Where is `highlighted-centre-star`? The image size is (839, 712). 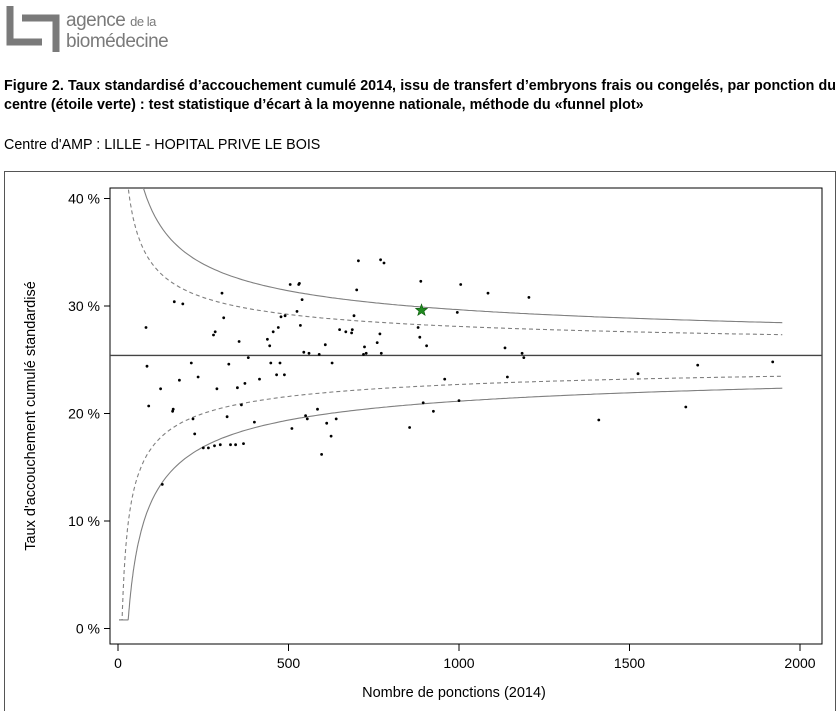
highlighted-centre-star is located at coordinates (421, 309).